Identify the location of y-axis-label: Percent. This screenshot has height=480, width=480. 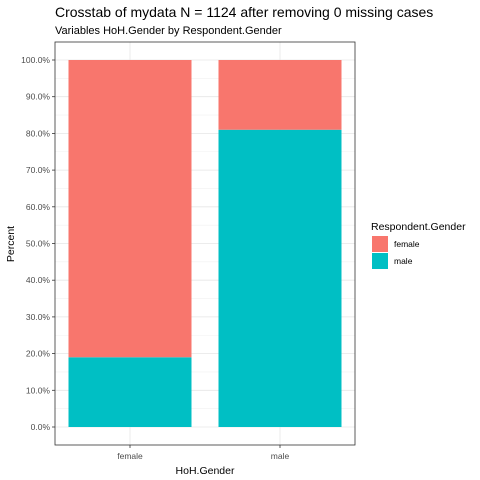
(11, 244).